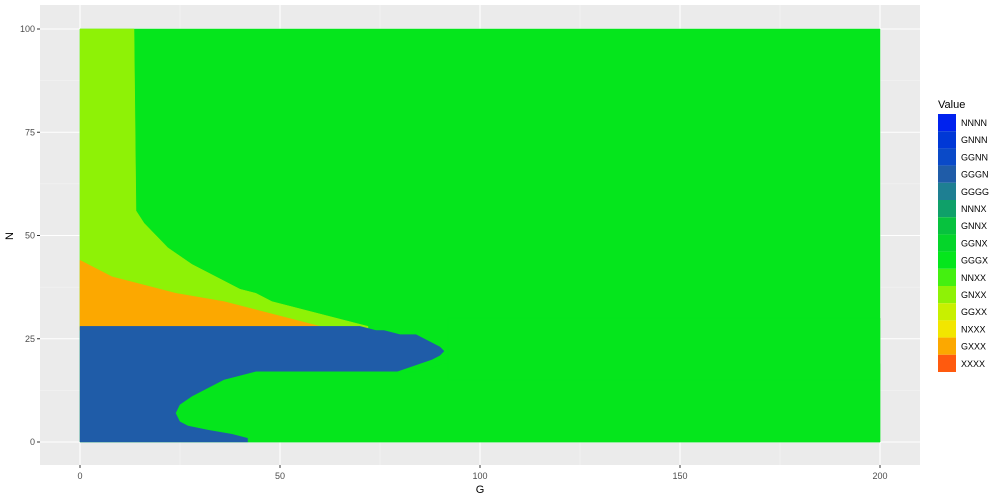  I want to click on region-ggnx-inner, so click(528, 403).